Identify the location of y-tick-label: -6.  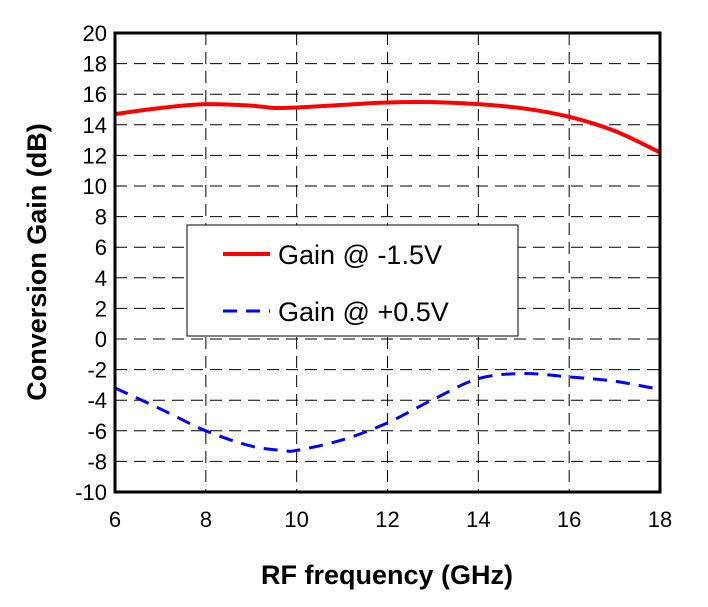
(97, 431).